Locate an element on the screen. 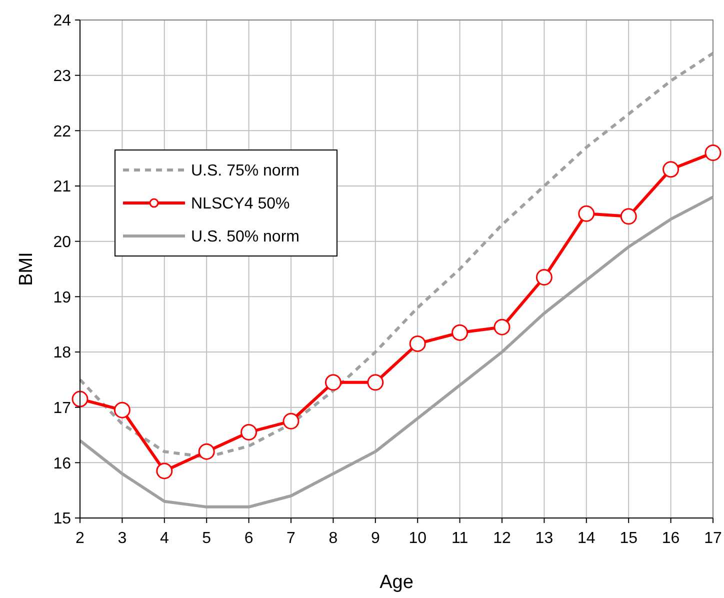 The height and width of the screenshot is (598, 724). y-tick-label: 24 is located at coordinates (62, 21).